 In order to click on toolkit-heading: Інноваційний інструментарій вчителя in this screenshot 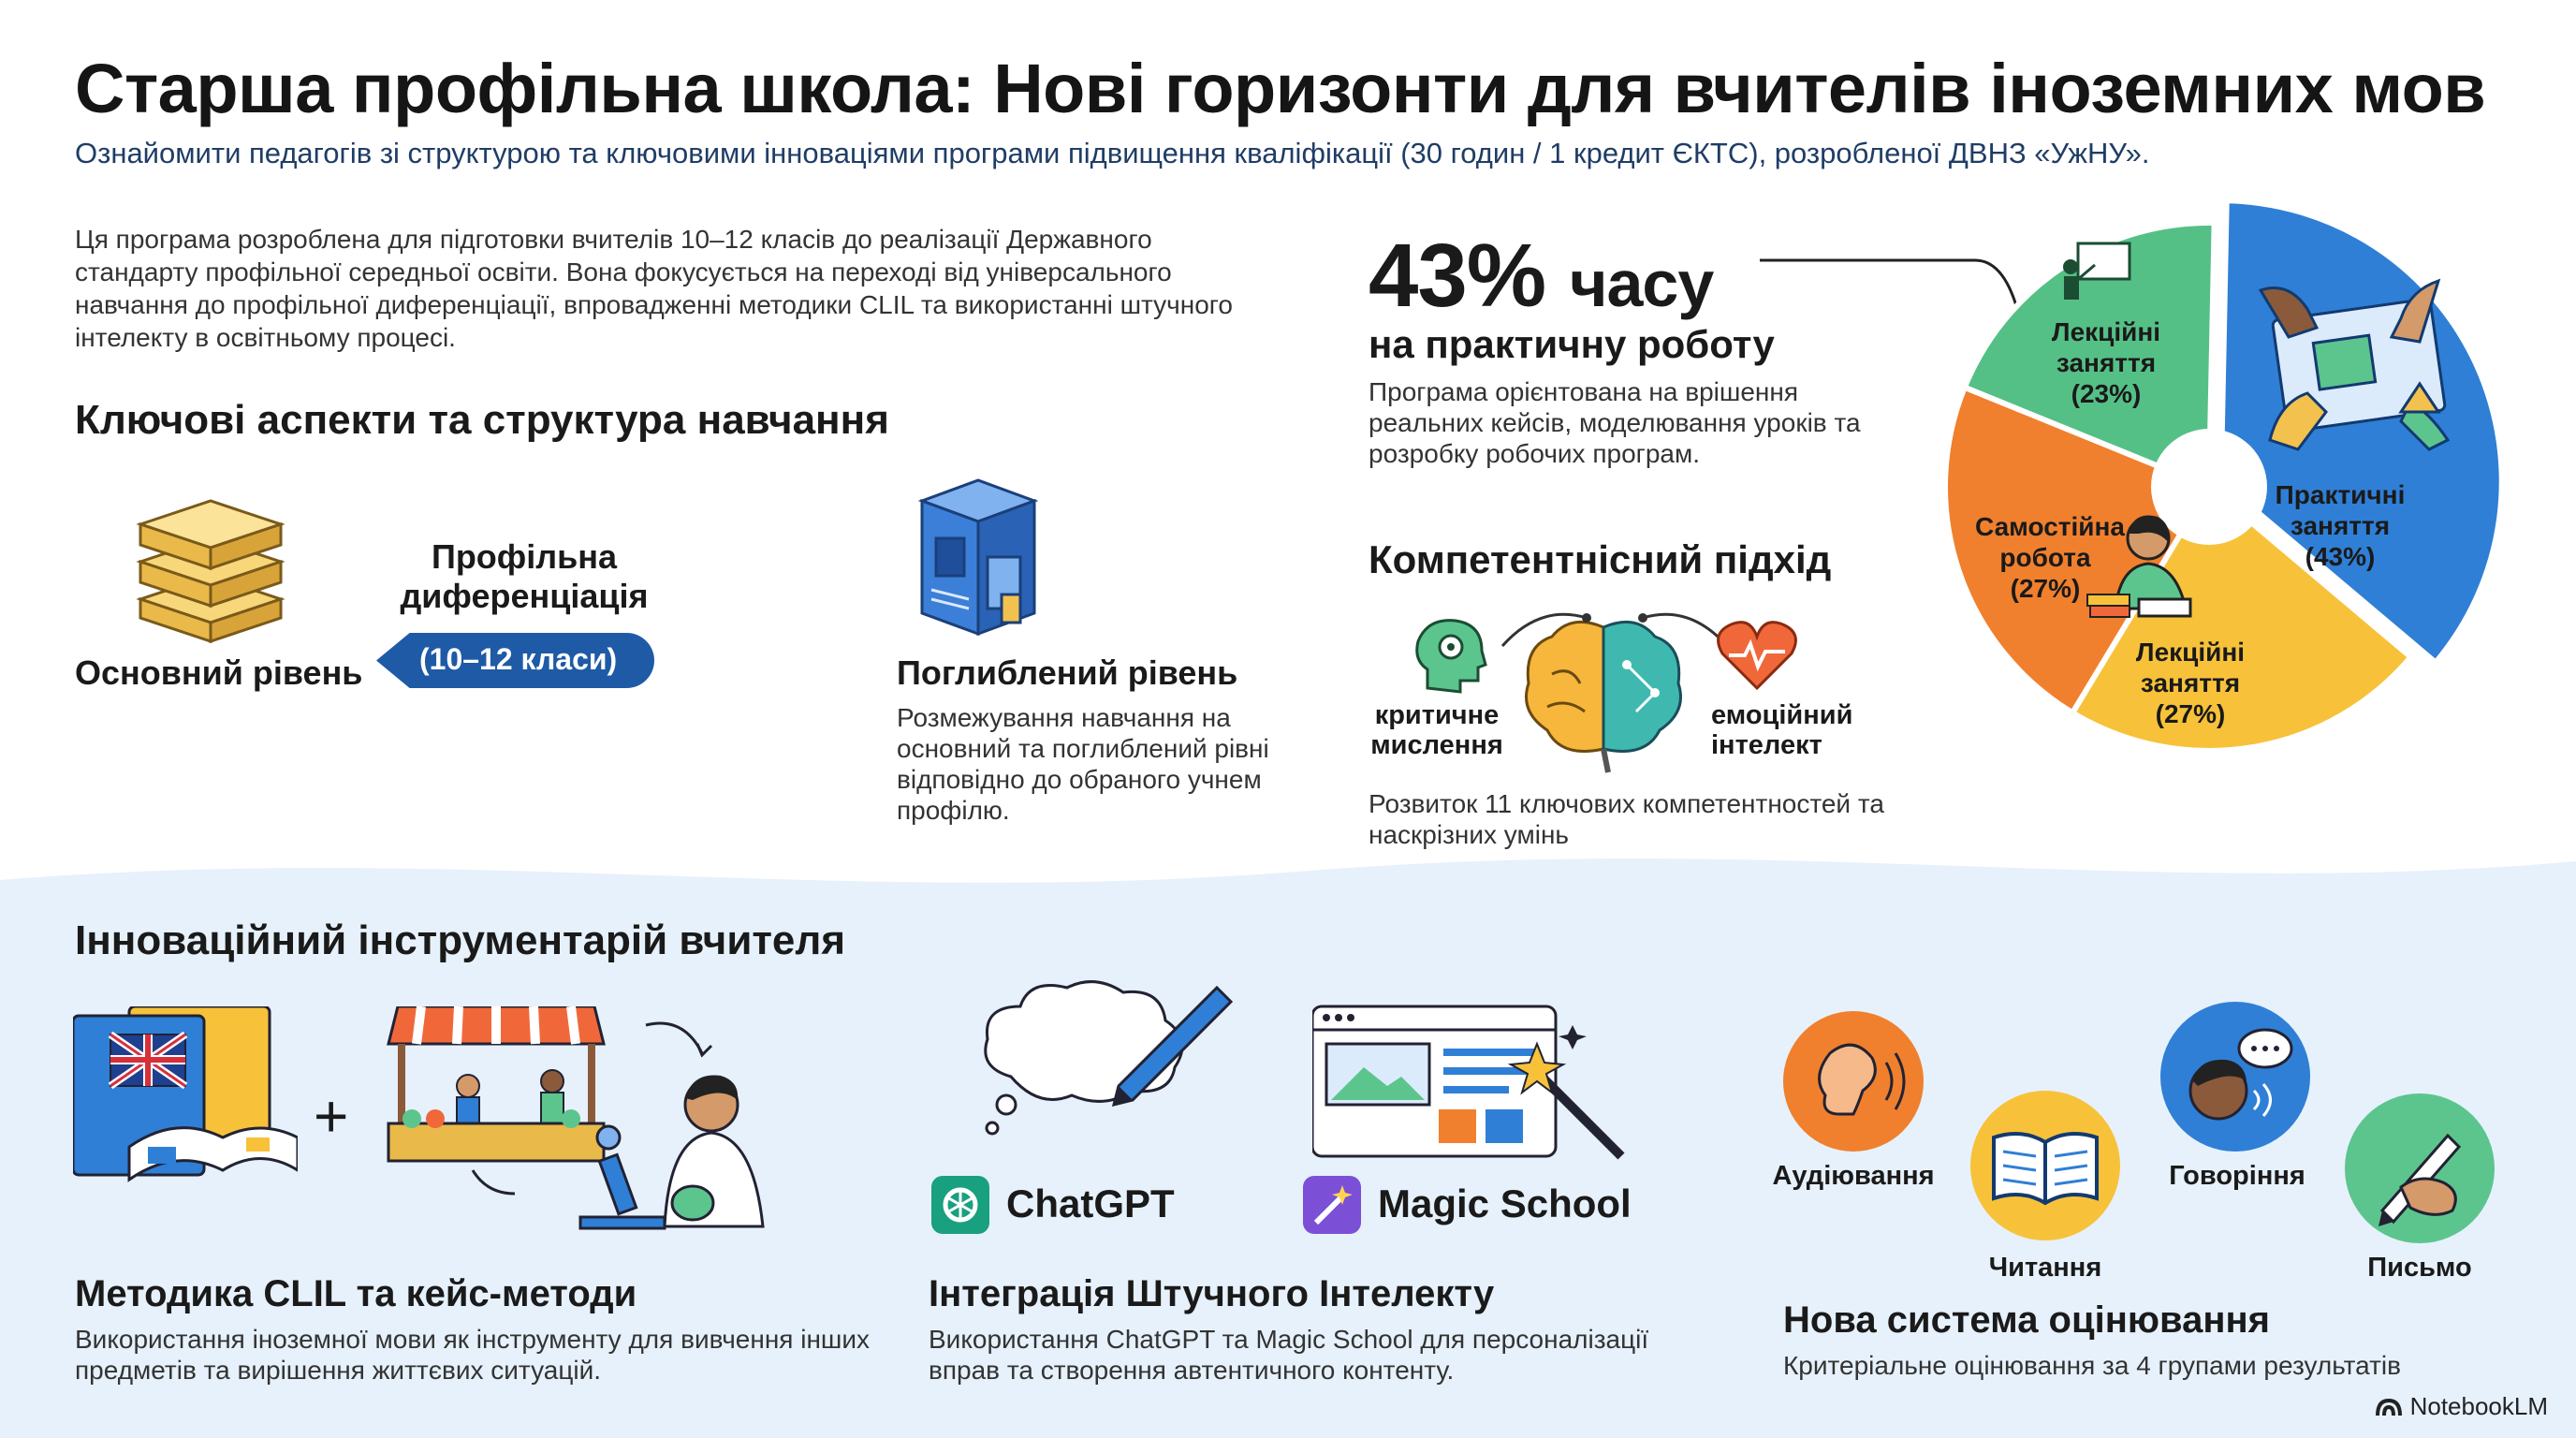, I will do `click(460, 940)`.